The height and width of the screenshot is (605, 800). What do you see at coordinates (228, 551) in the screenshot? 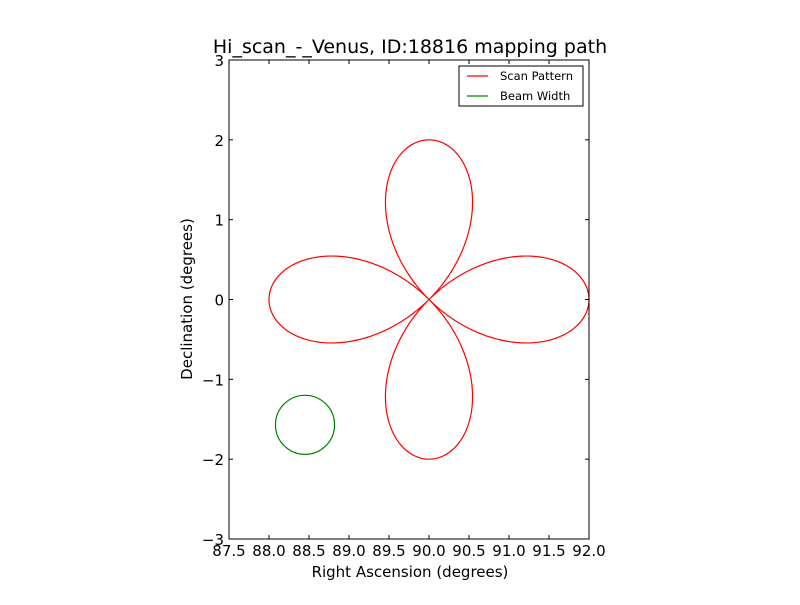
I see `x-tick-label: 87.5` at bounding box center [228, 551].